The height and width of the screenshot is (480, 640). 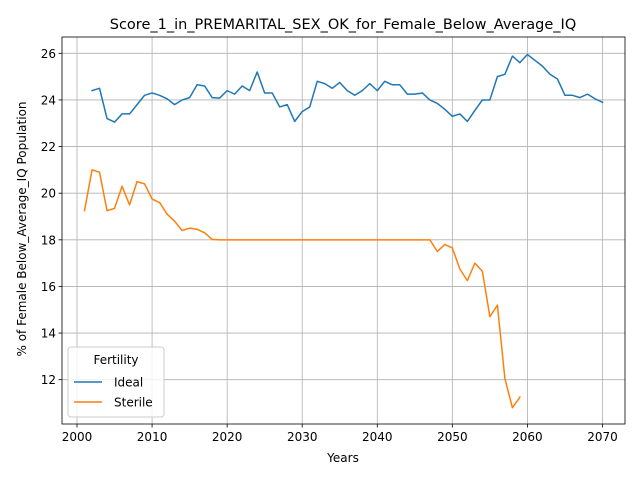 What do you see at coordinates (48, 54) in the screenshot?
I see `y-tick-label: 26` at bounding box center [48, 54].